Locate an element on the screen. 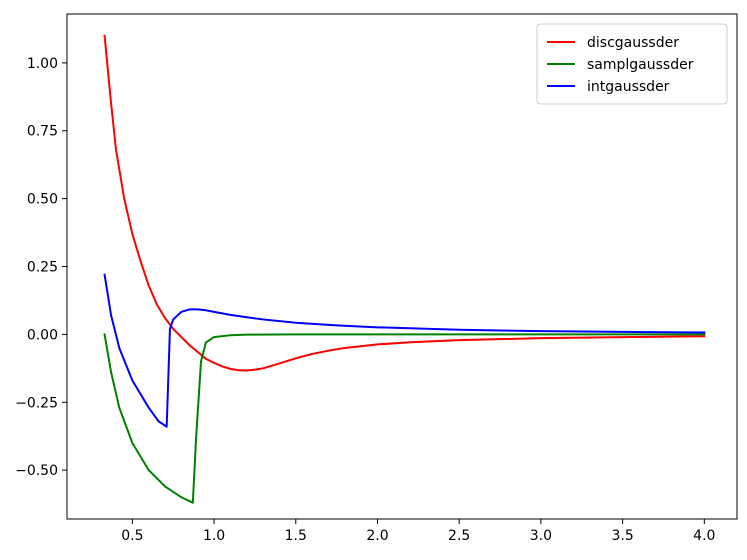 The height and width of the screenshot is (560, 747). x-tick-label: 0.5 is located at coordinates (132, 536).